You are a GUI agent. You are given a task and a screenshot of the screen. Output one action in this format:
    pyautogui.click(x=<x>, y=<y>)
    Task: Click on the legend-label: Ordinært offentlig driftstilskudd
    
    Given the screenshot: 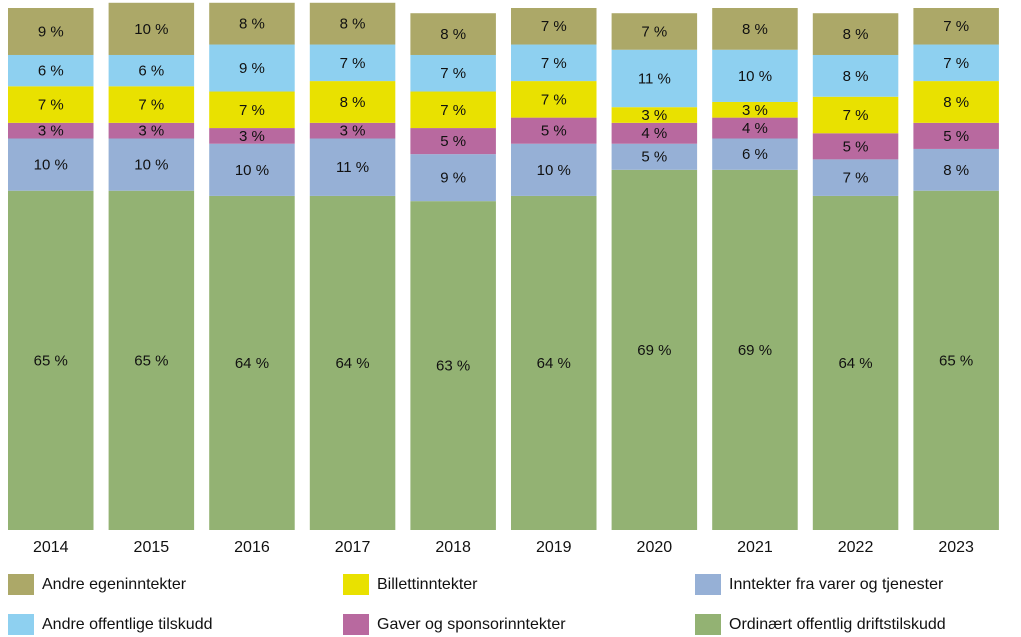 What is the action you would take?
    pyautogui.click(x=837, y=624)
    